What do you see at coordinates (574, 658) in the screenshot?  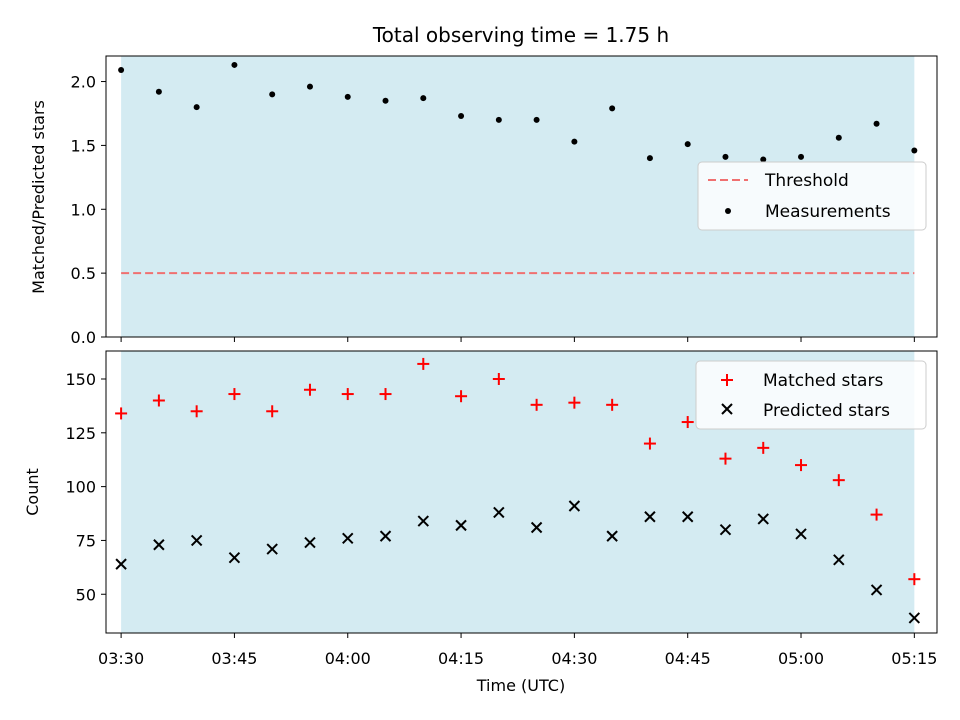 I see `xtick-label: 04:30` at bounding box center [574, 658].